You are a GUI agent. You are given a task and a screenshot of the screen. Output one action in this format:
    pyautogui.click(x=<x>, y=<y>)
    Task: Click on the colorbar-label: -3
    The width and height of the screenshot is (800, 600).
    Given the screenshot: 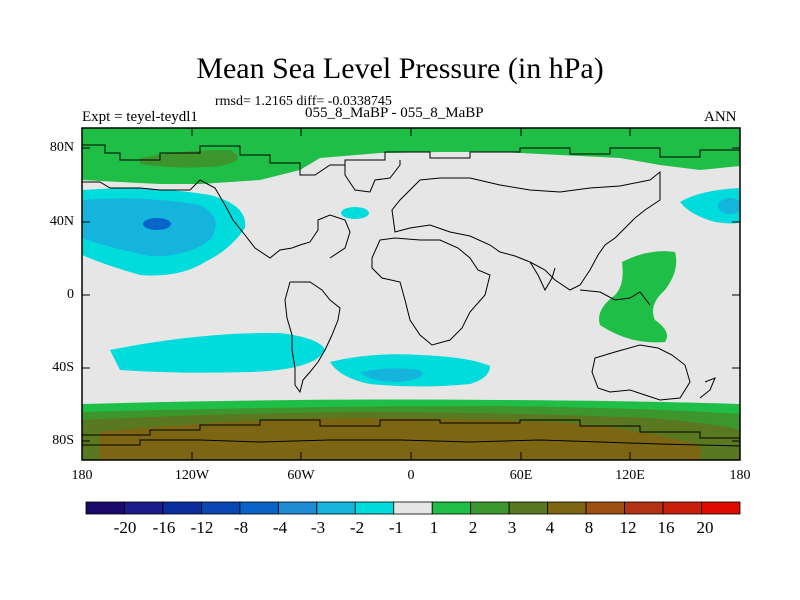 What is the action you would take?
    pyautogui.click(x=318, y=527)
    